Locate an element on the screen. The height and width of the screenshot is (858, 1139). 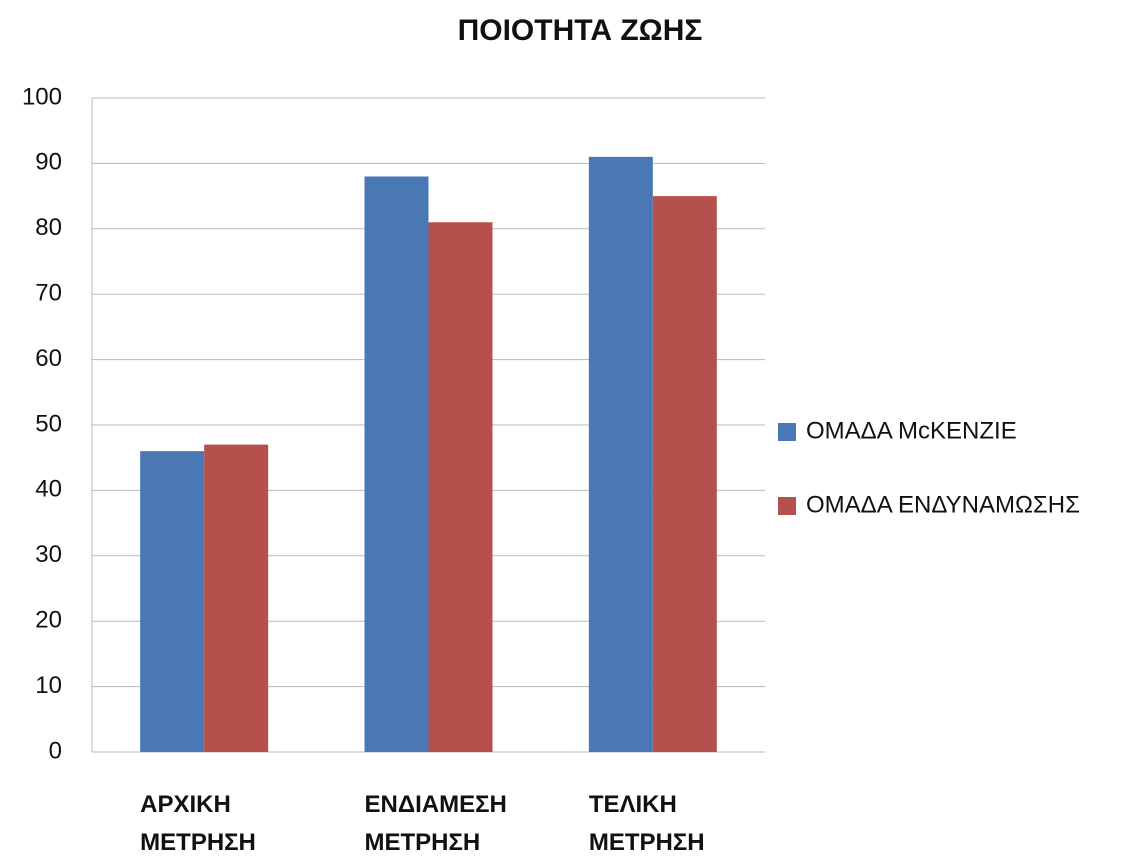
x-tick-label: ΤΕΛΙΚΗ ΜΕΤΡΗΣΗ is located at coordinates (646, 823).